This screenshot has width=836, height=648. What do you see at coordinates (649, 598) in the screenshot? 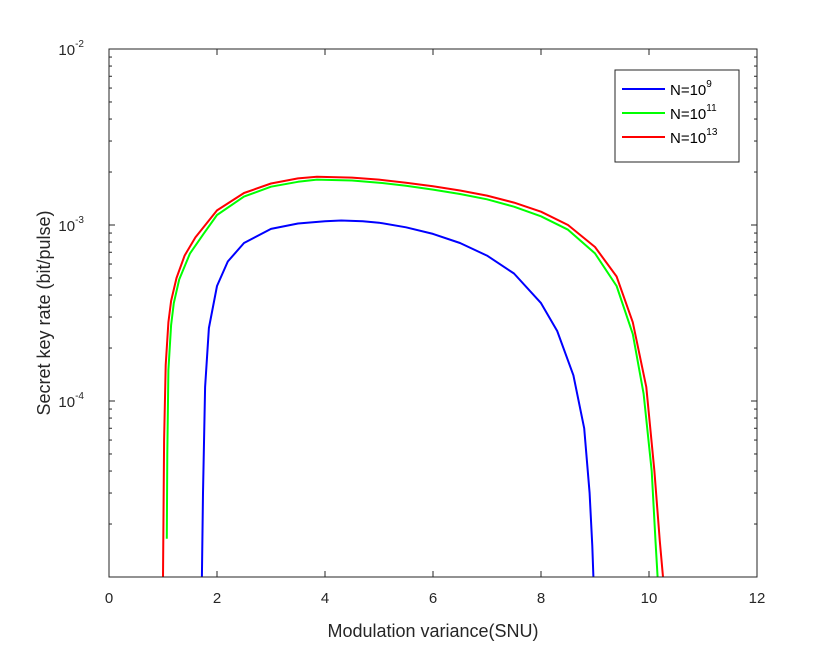
I see `x-tick-label: 10` at bounding box center [649, 598].